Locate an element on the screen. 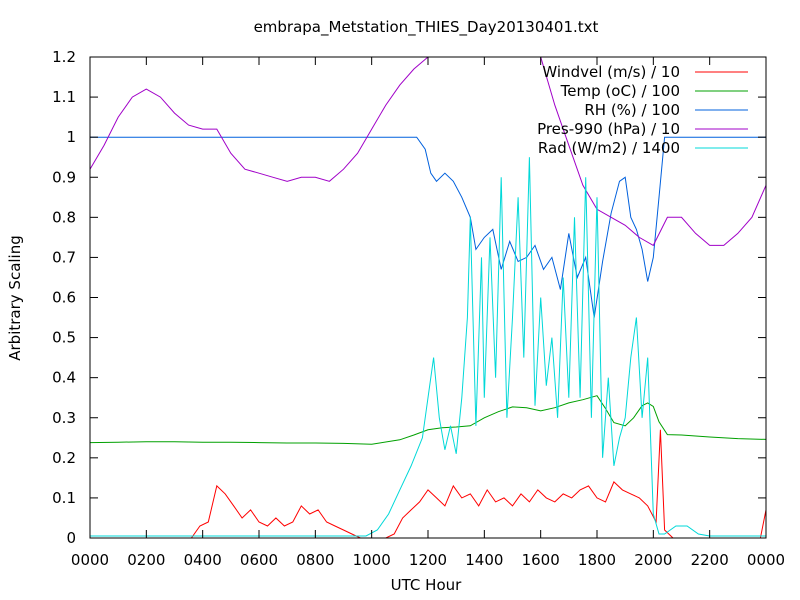 The width and height of the screenshot is (800, 600). legend-label: Windvel (m/s) / 10 is located at coordinates (611, 72).